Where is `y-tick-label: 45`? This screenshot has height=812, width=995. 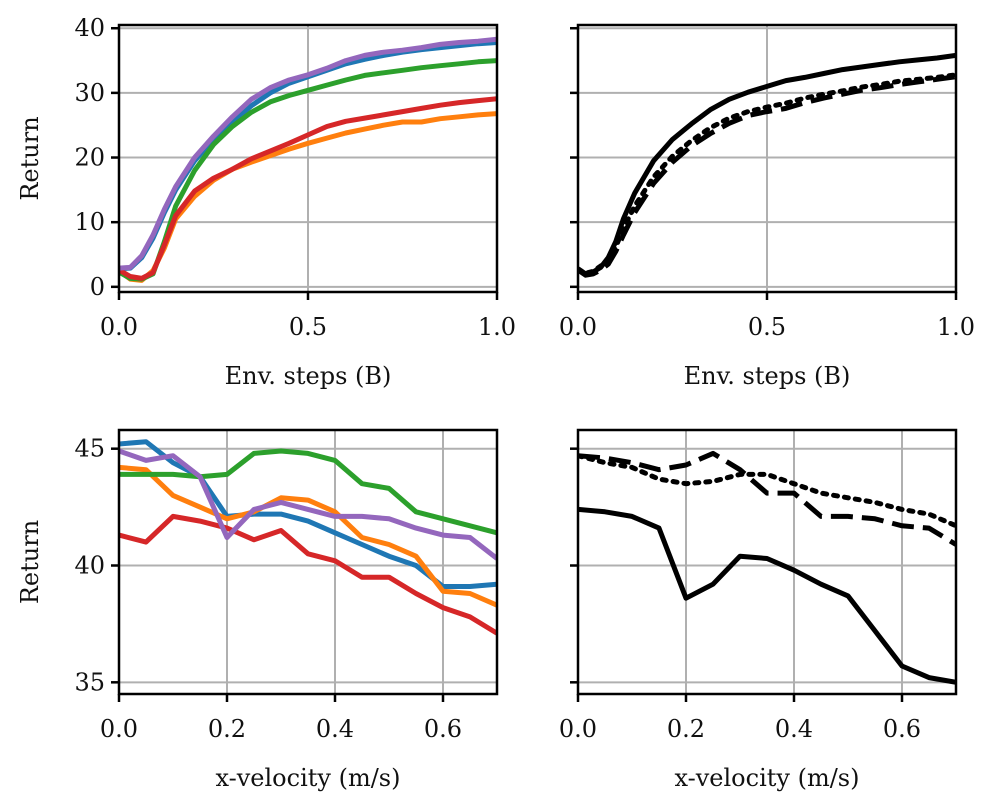
y-tick-label: 45 is located at coordinates (89, 449).